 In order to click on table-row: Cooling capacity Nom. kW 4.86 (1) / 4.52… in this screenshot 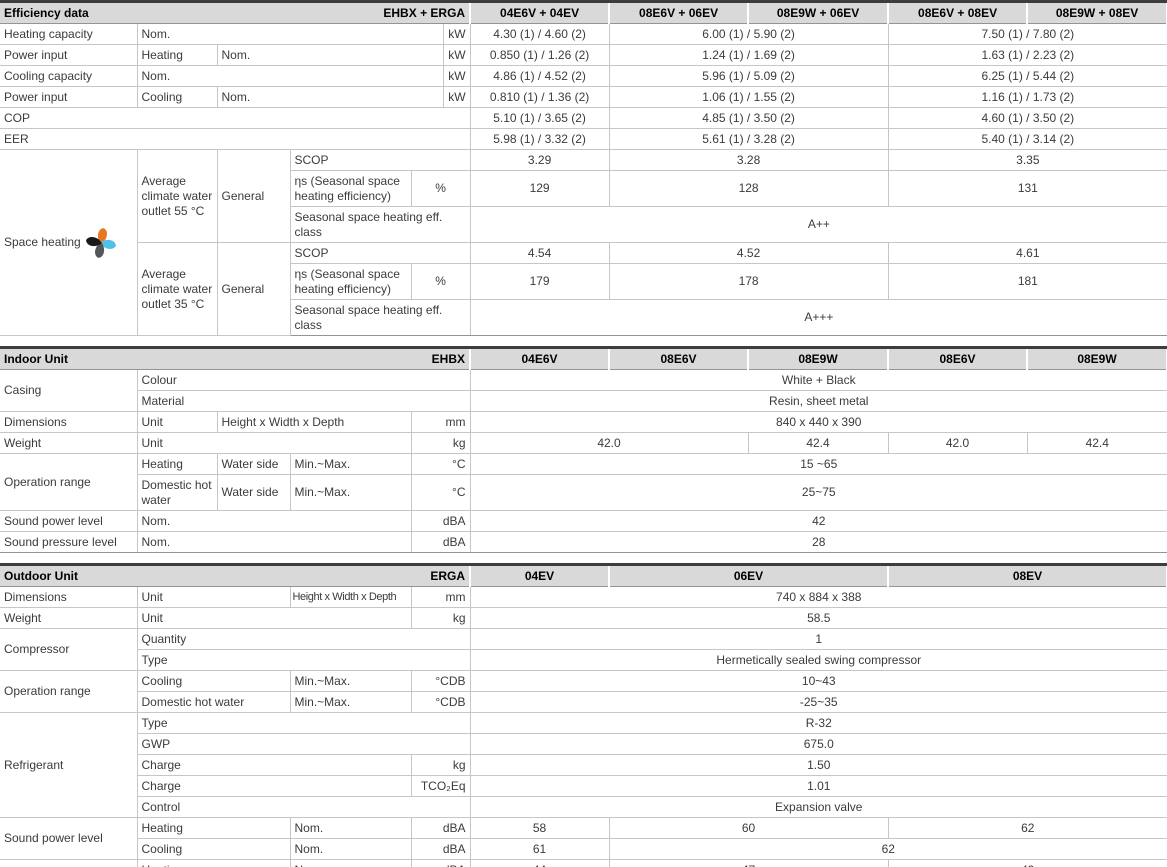, I will do `click(583, 76)`.